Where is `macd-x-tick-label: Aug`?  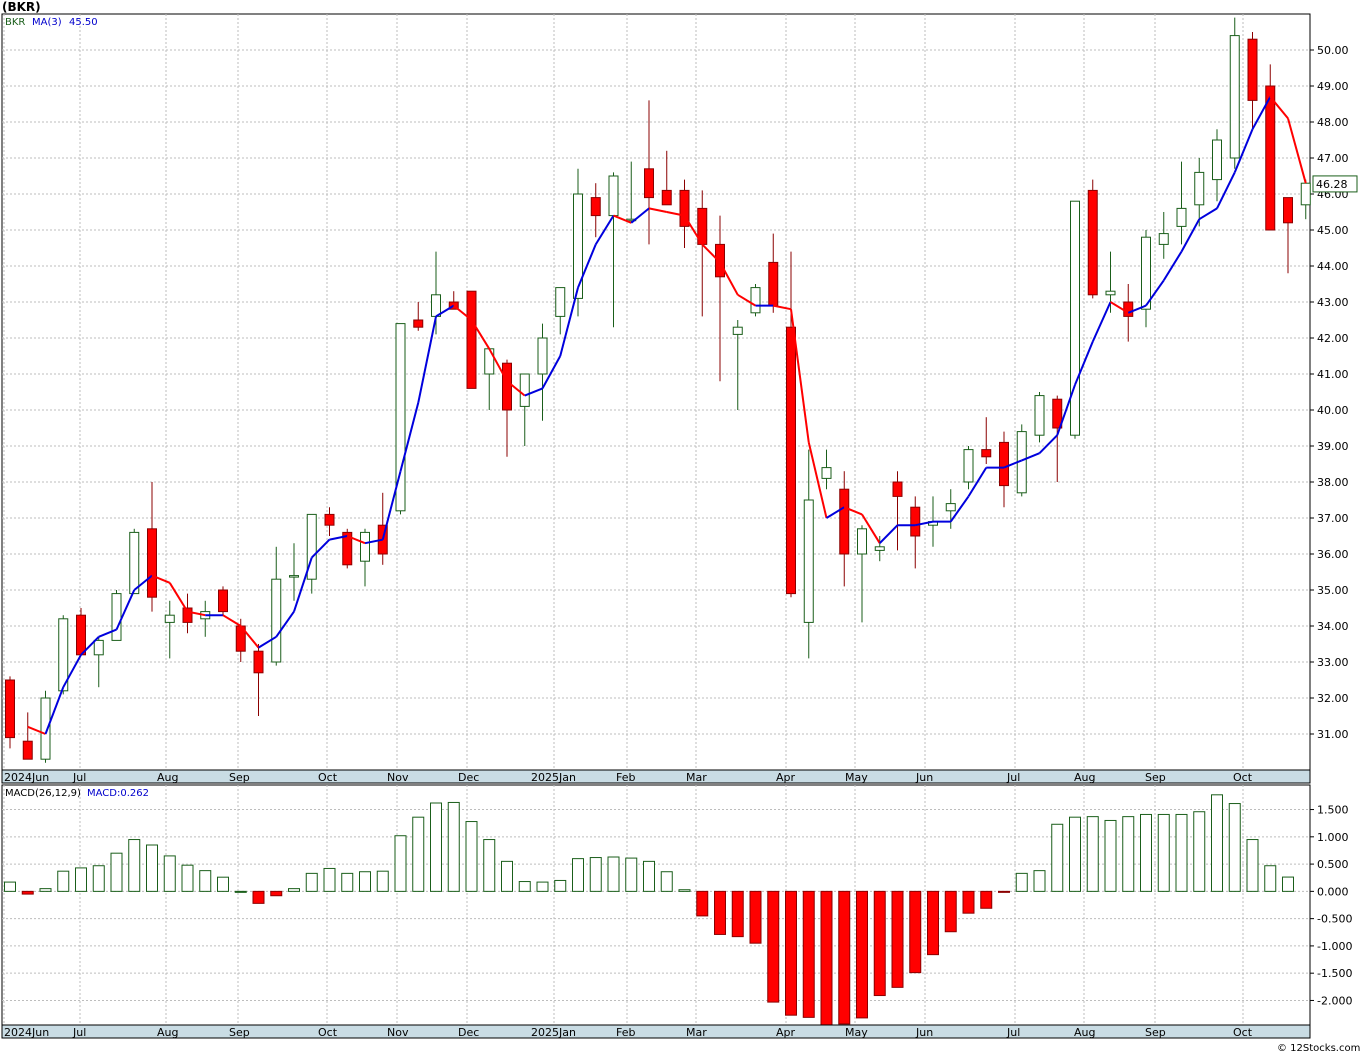
macd-x-tick-label: Aug is located at coordinates (167, 1032).